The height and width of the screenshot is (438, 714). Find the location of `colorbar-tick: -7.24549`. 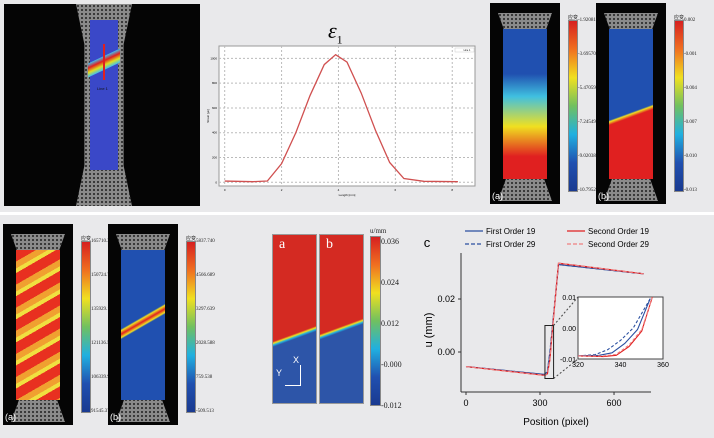

colorbar-tick: -7.24549 is located at coordinates (587, 122).